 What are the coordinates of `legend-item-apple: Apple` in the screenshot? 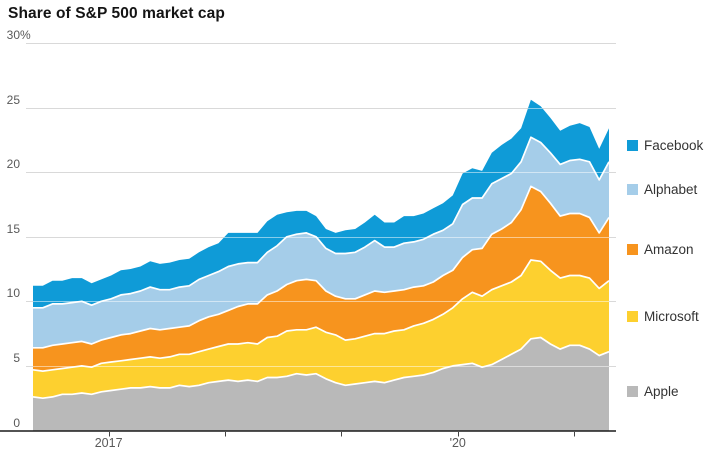 It's located at (653, 391).